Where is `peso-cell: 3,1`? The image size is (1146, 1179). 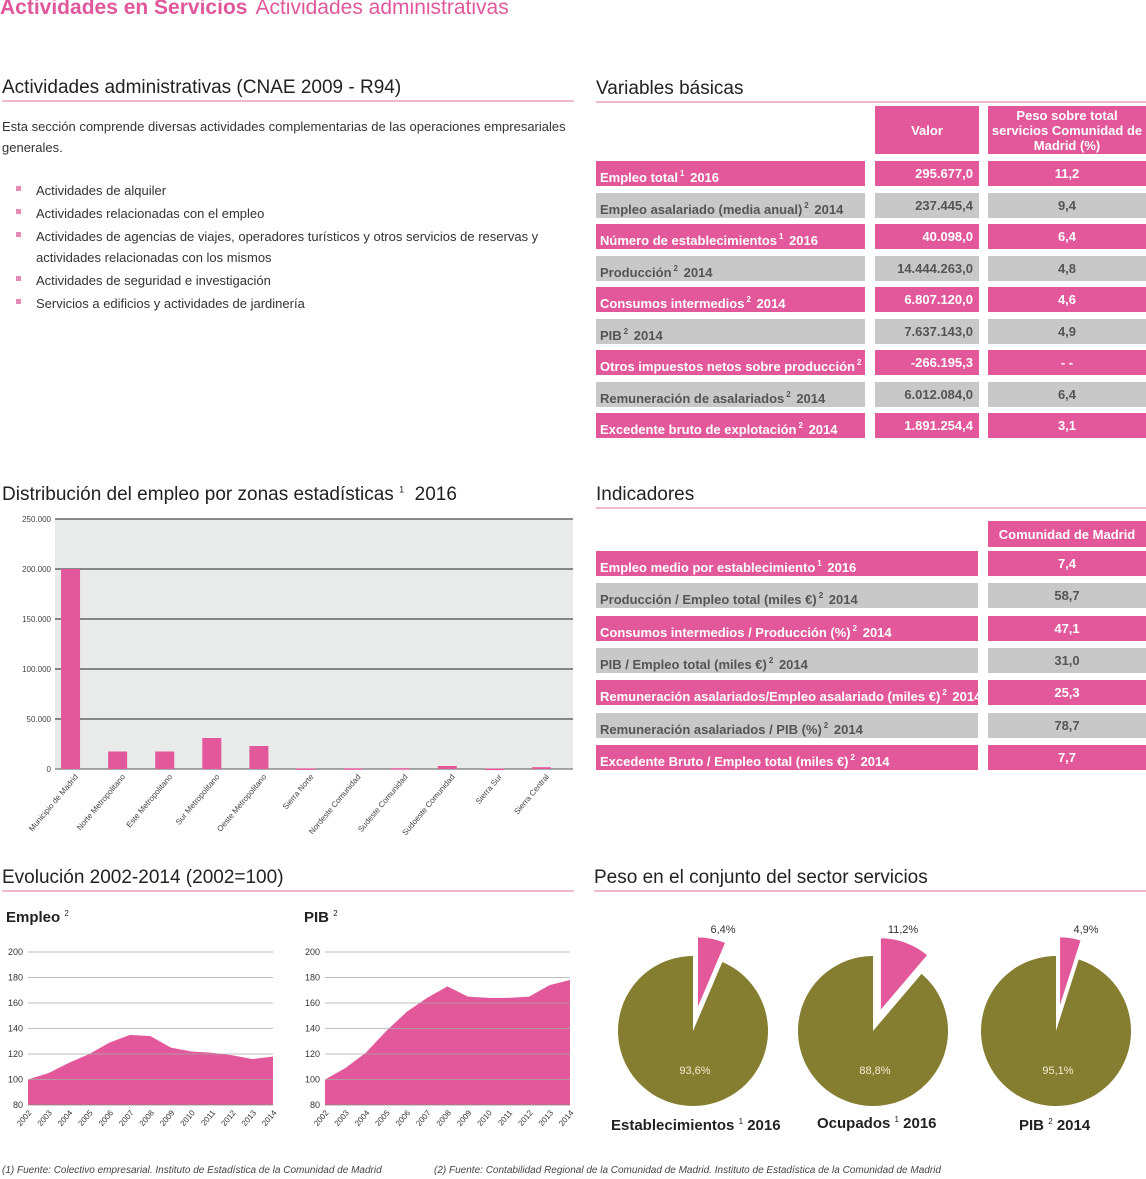
peso-cell: 3,1 is located at coordinates (1067, 425).